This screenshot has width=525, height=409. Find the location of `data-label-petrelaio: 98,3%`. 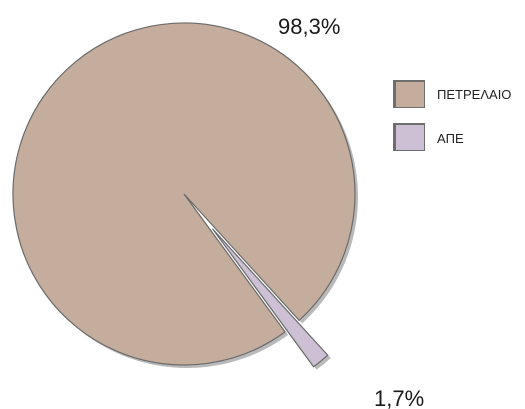

data-label-petrelaio: 98,3% is located at coordinates (309, 26).